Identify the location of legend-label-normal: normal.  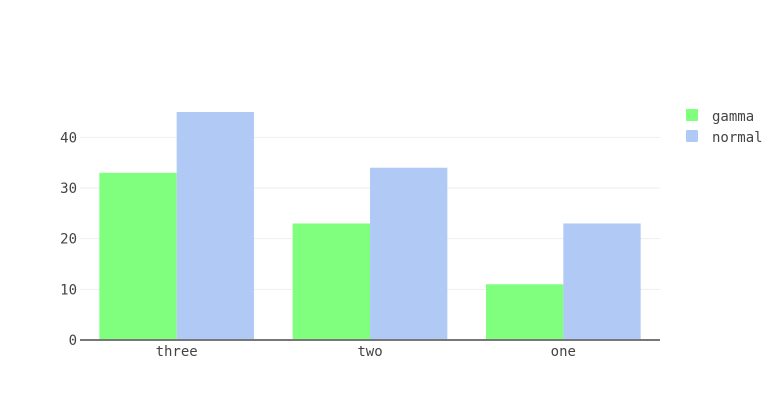
(737, 138).